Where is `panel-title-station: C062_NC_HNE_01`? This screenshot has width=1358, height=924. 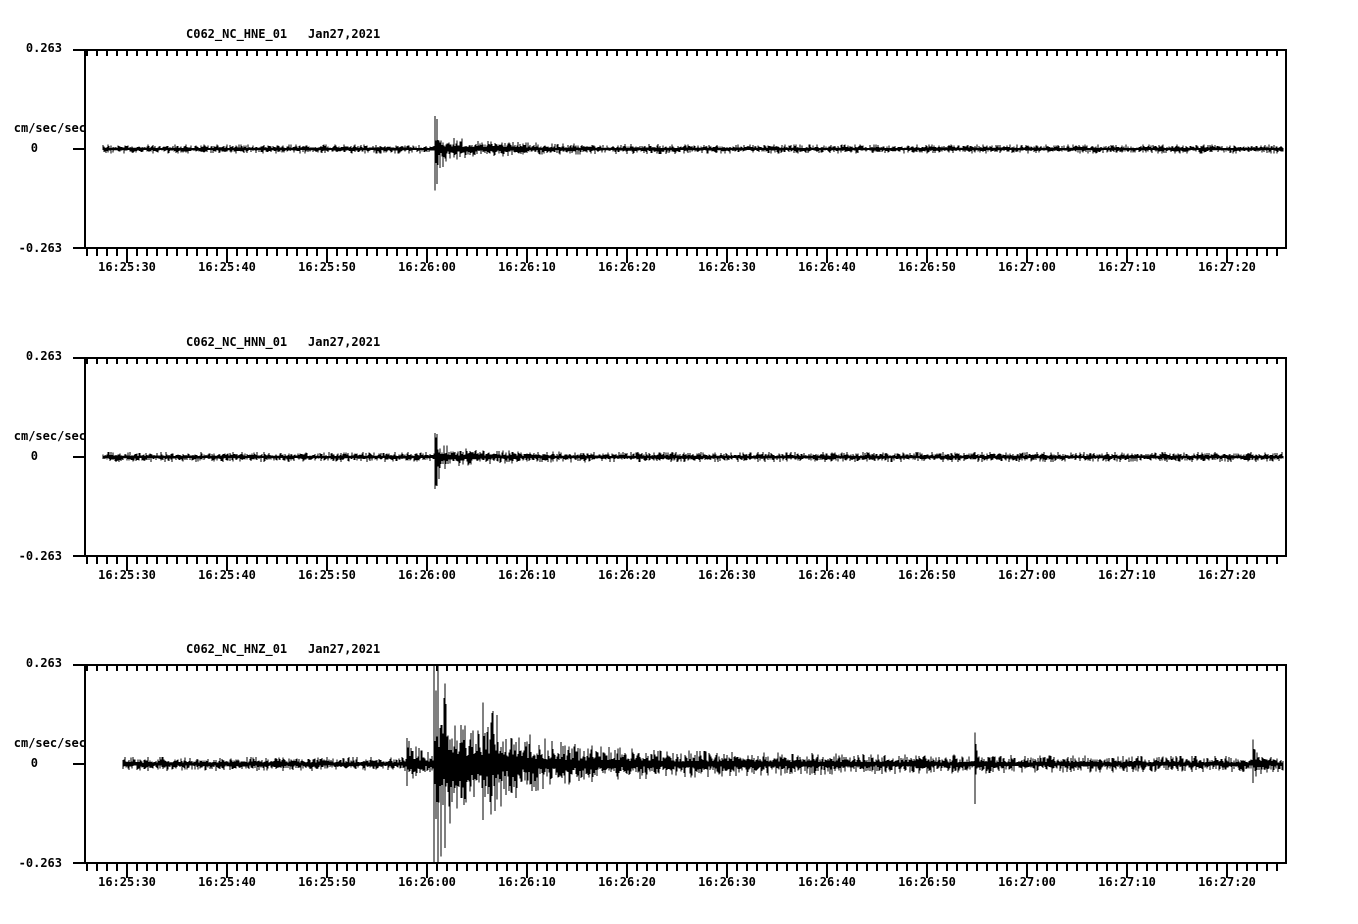 panel-title-station: C062_NC_HNE_01 is located at coordinates (237, 34).